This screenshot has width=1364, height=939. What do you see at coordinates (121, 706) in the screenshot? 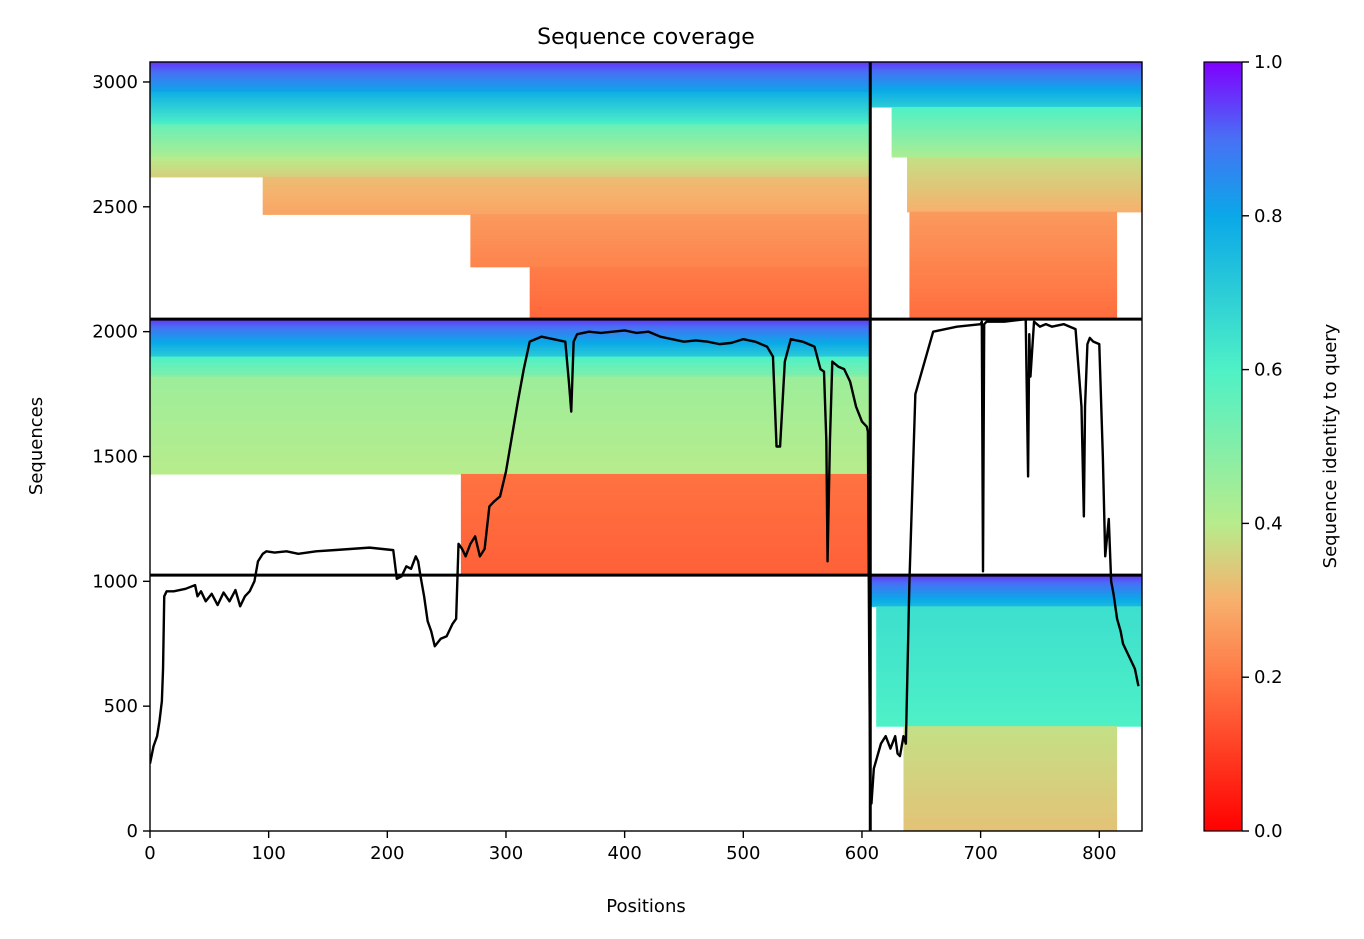
I see `y-tick-label: 500` at bounding box center [121, 706].